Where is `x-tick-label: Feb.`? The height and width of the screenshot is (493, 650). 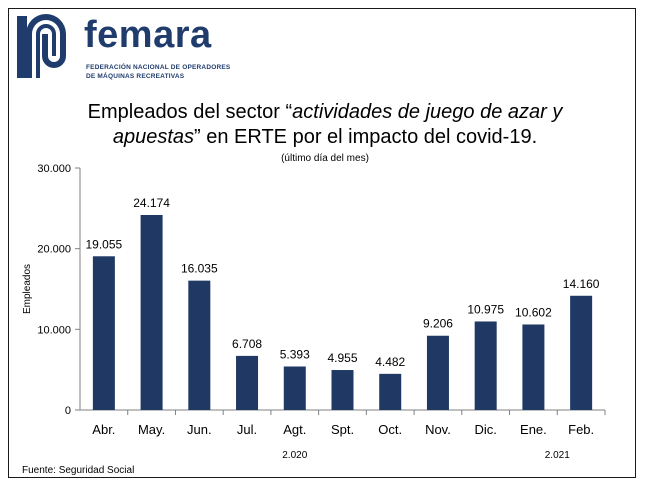 x-tick-label: Feb. is located at coordinates (581, 429).